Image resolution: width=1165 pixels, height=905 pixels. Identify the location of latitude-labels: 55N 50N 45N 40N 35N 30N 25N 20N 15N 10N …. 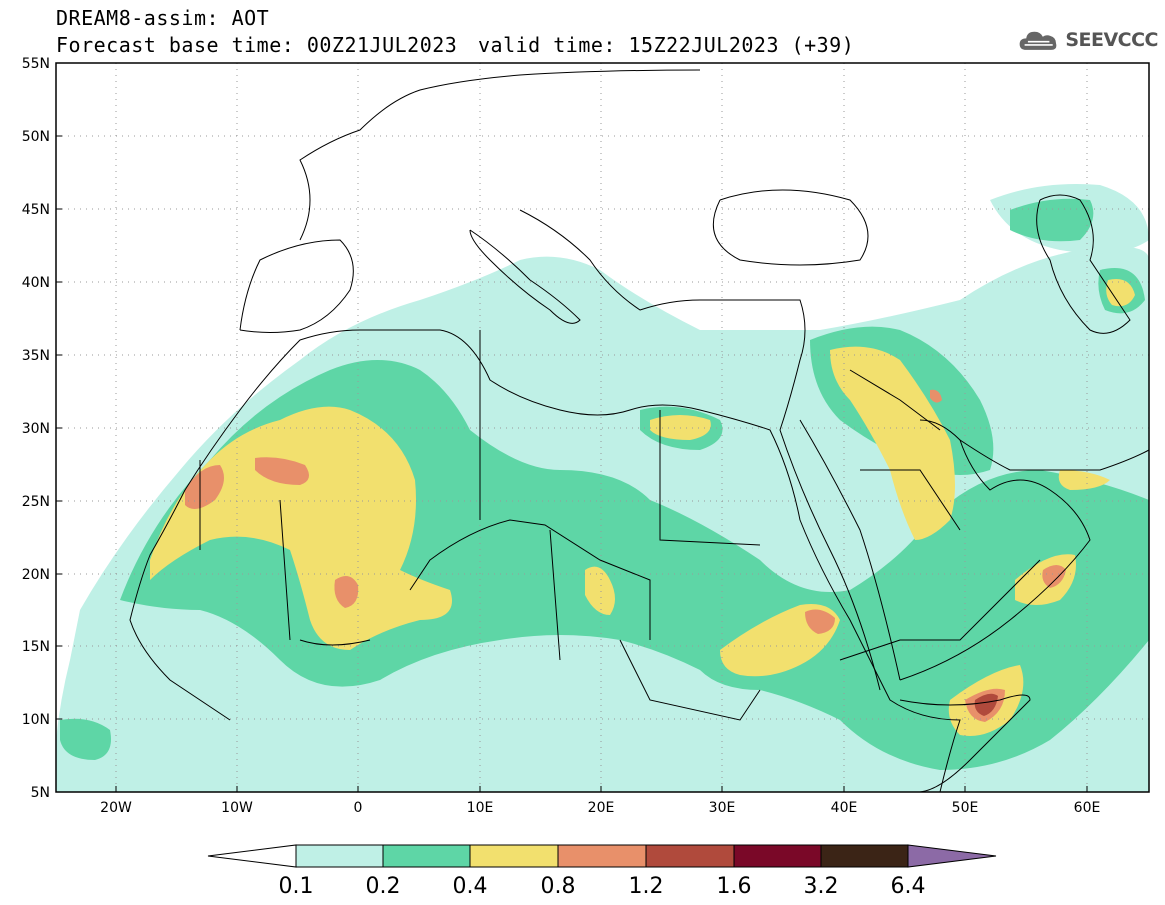
(36, 428).